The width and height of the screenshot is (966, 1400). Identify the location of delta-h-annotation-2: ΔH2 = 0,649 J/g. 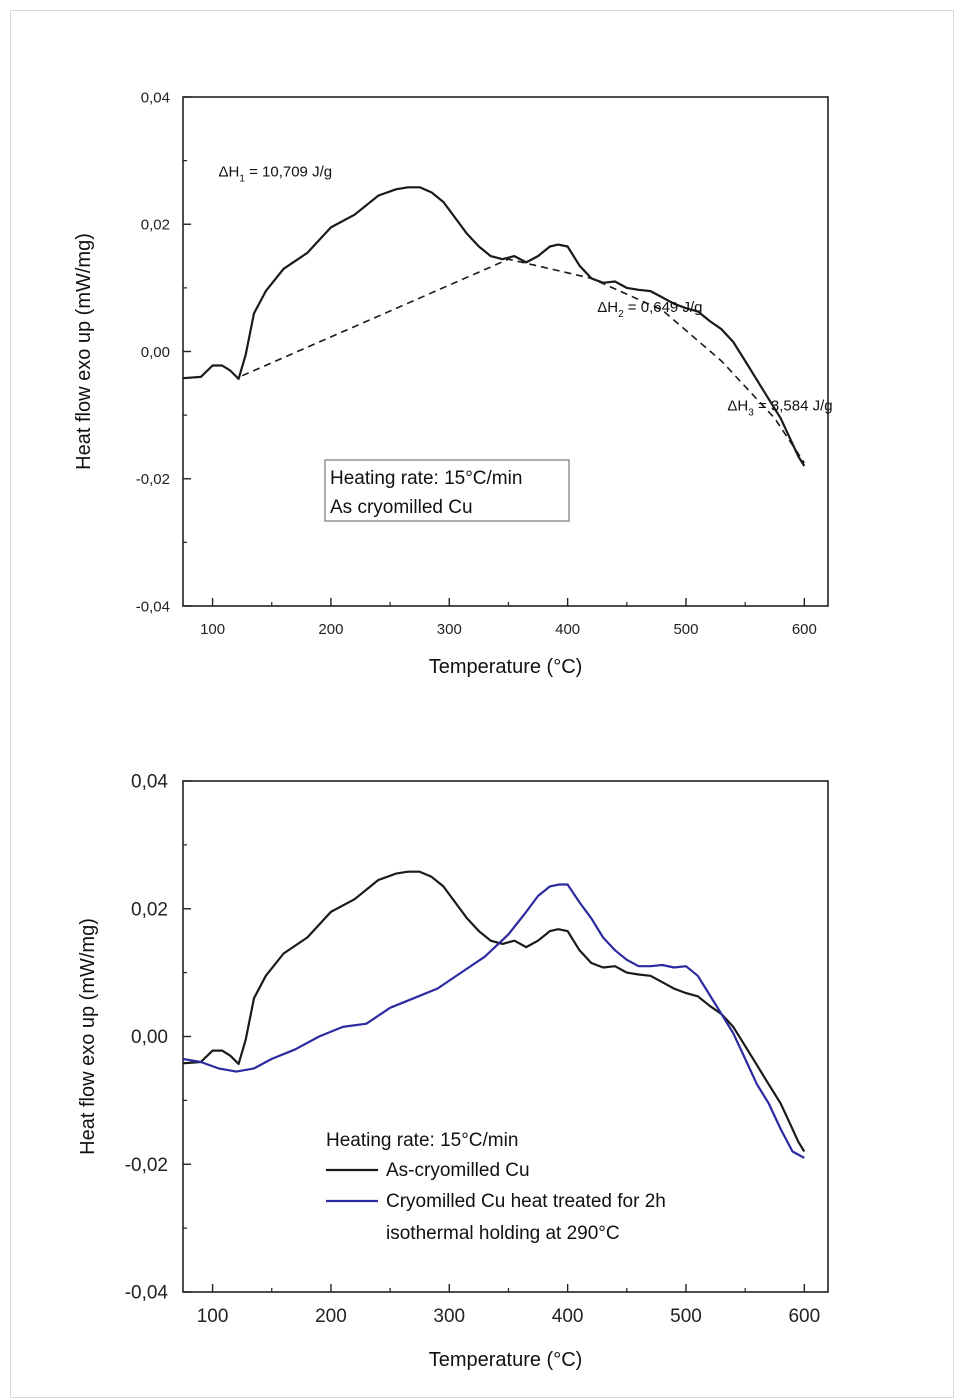
(649, 309).